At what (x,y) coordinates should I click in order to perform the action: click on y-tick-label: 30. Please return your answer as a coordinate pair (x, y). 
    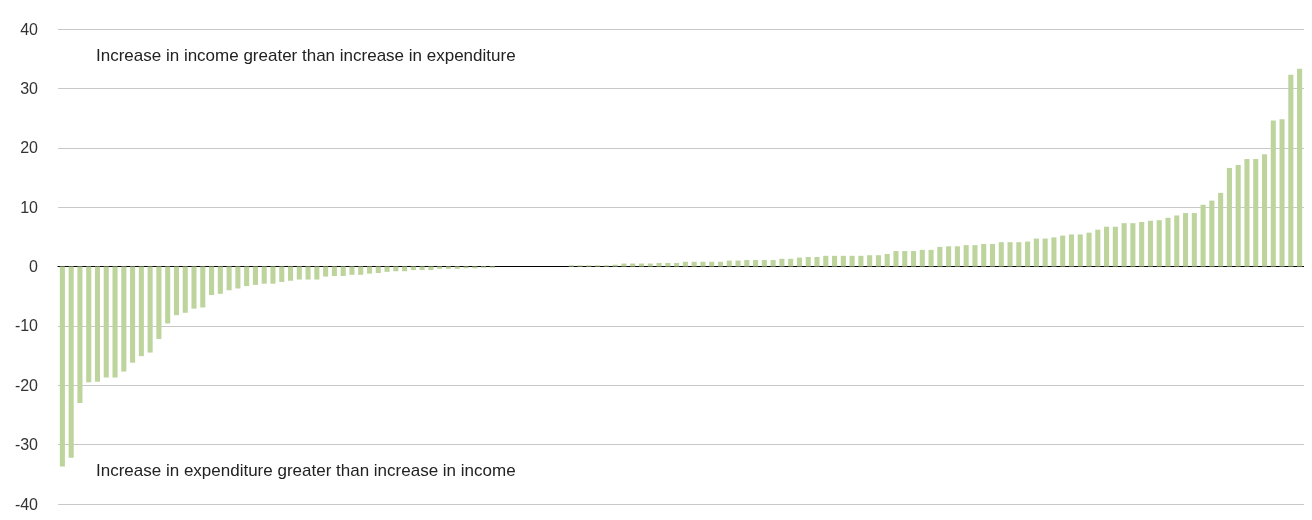
    Looking at the image, I should click on (29, 88).